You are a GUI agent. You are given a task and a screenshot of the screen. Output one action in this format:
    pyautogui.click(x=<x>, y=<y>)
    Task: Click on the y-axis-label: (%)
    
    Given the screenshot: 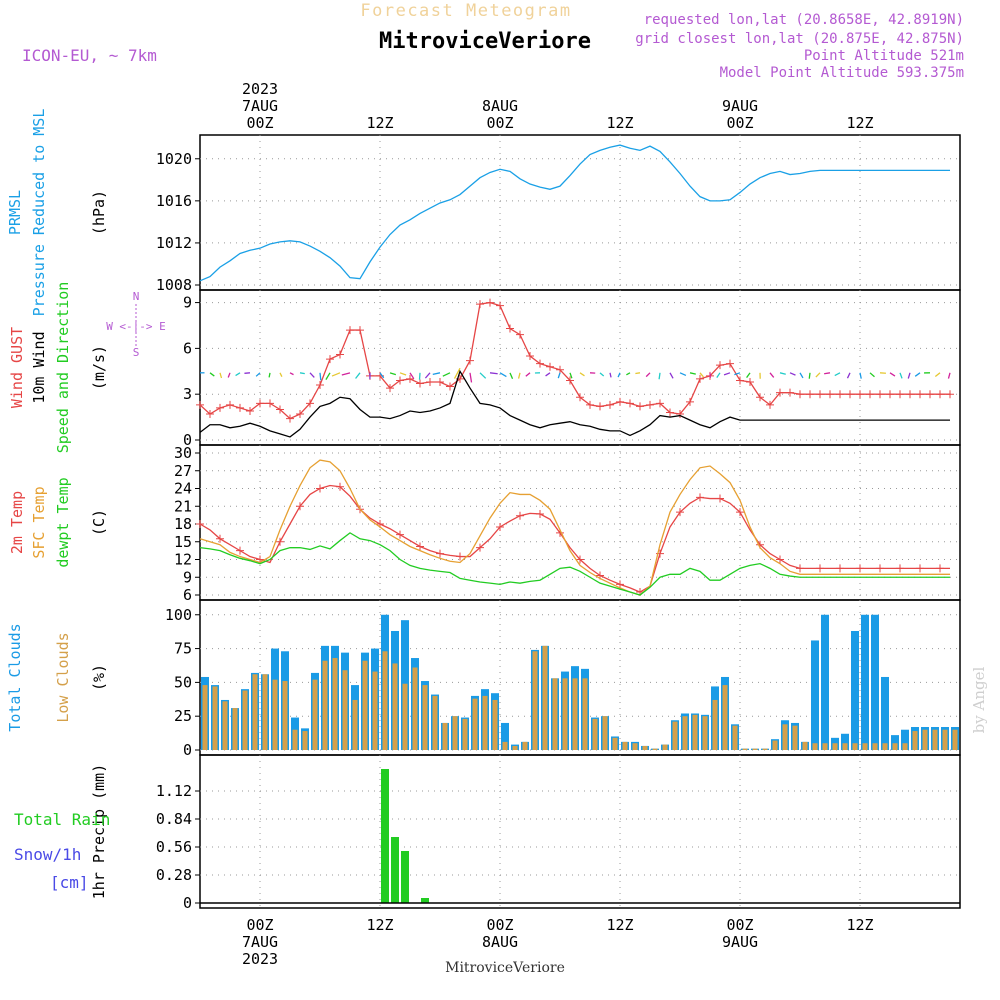 What is the action you would take?
    pyautogui.click(x=99, y=677)
    